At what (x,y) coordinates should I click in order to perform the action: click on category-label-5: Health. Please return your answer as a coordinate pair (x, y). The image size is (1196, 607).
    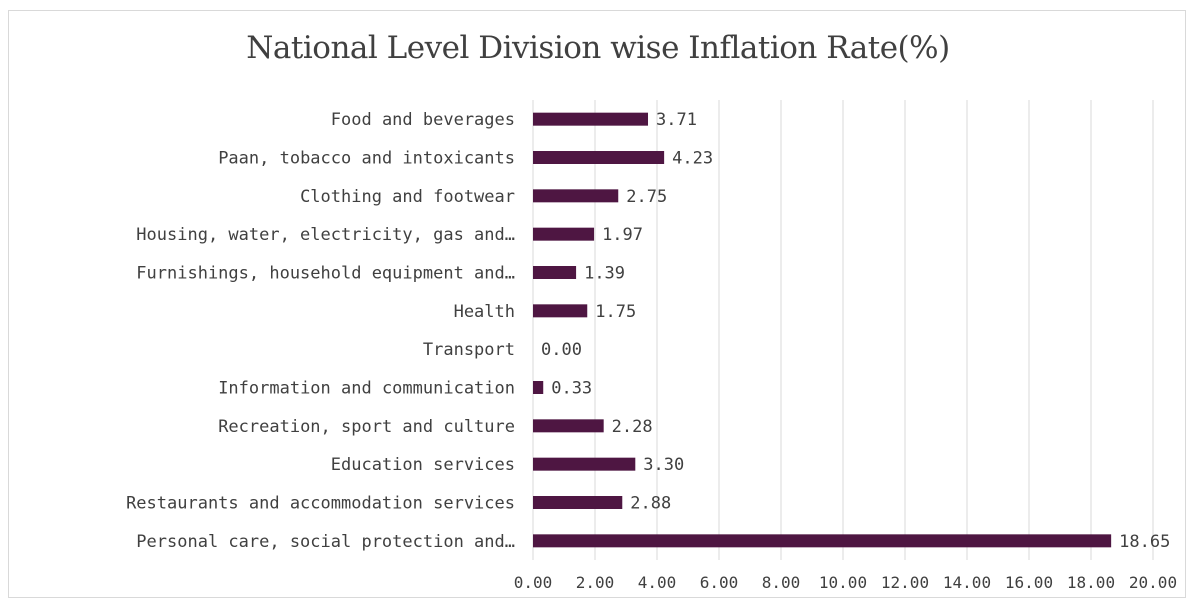
    Looking at the image, I should click on (484, 312).